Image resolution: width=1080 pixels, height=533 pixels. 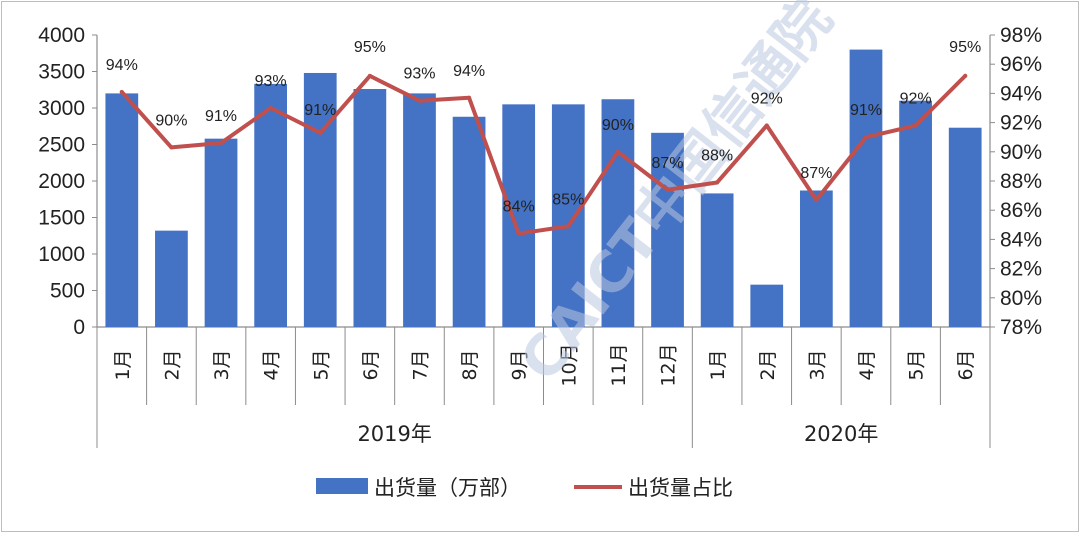 I want to click on left-axis-tick-label: 3500, so click(x=61, y=72).